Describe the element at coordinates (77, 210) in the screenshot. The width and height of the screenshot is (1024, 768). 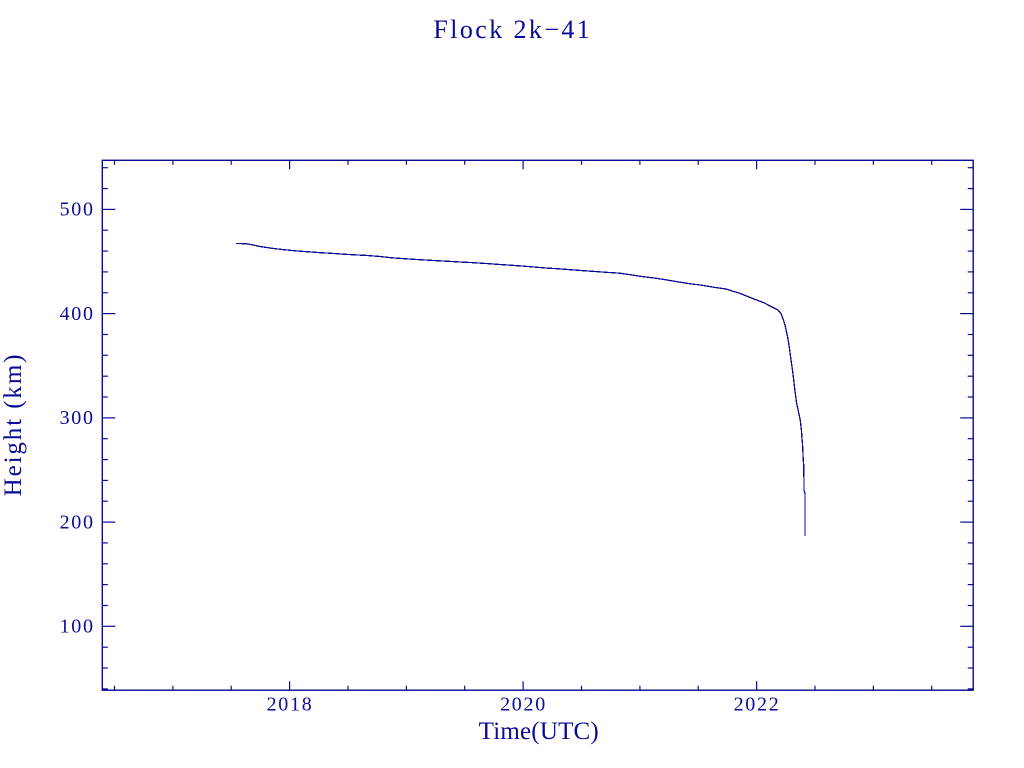
I see `svg-text: 500` at that location.